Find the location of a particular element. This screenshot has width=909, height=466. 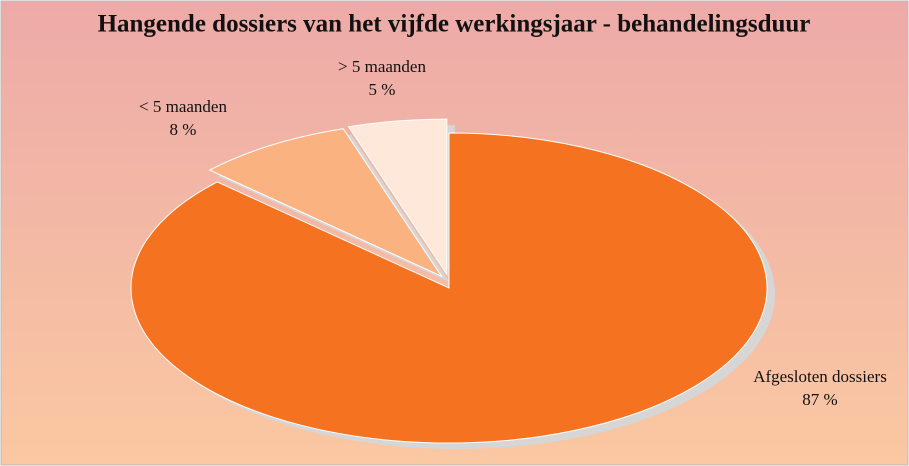

slice-name: Afgesloten dossiers is located at coordinates (820, 376).